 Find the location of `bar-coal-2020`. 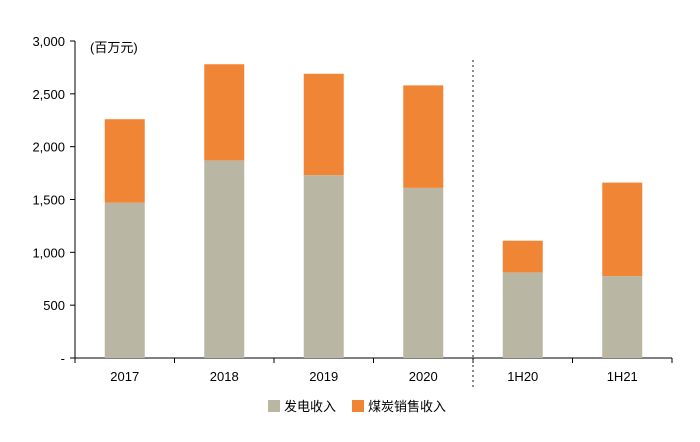

bar-coal-2020 is located at coordinates (423, 136).